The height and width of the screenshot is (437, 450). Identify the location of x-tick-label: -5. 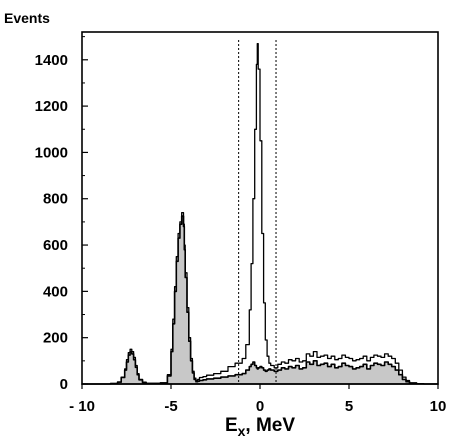
(170, 406).